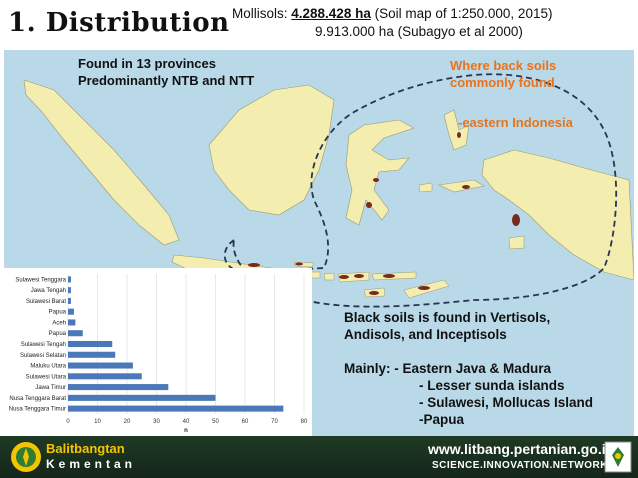 The image size is (638, 478). Describe the element at coordinates (48, 367) in the screenshot. I see `category-label: Maluku Utara` at that location.